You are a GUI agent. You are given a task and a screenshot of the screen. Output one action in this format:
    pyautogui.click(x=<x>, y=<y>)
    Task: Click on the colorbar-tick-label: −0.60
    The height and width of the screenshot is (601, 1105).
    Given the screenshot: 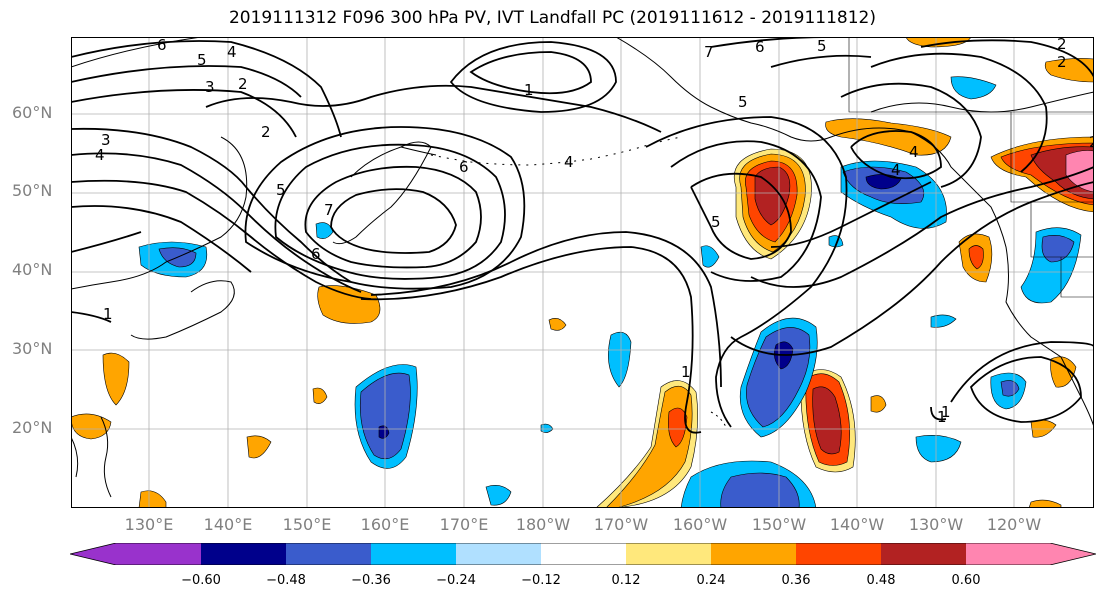 What is the action you would take?
    pyautogui.click(x=201, y=580)
    